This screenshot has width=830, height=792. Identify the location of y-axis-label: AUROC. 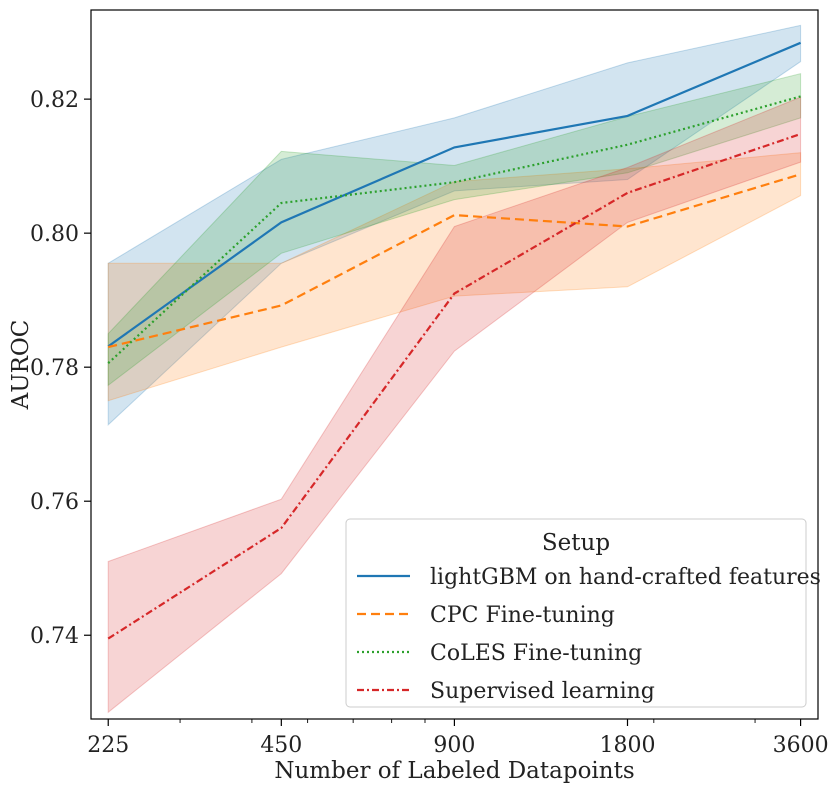
(21, 365).